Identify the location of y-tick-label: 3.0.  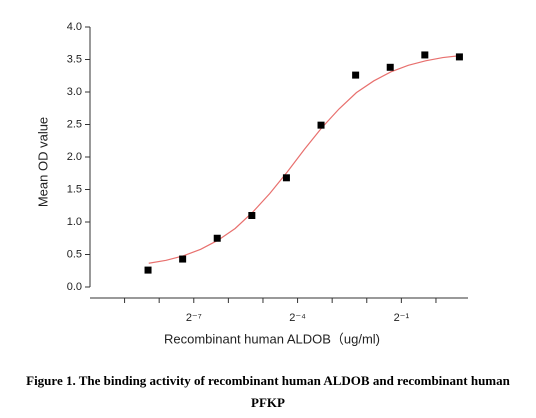
(74, 92).